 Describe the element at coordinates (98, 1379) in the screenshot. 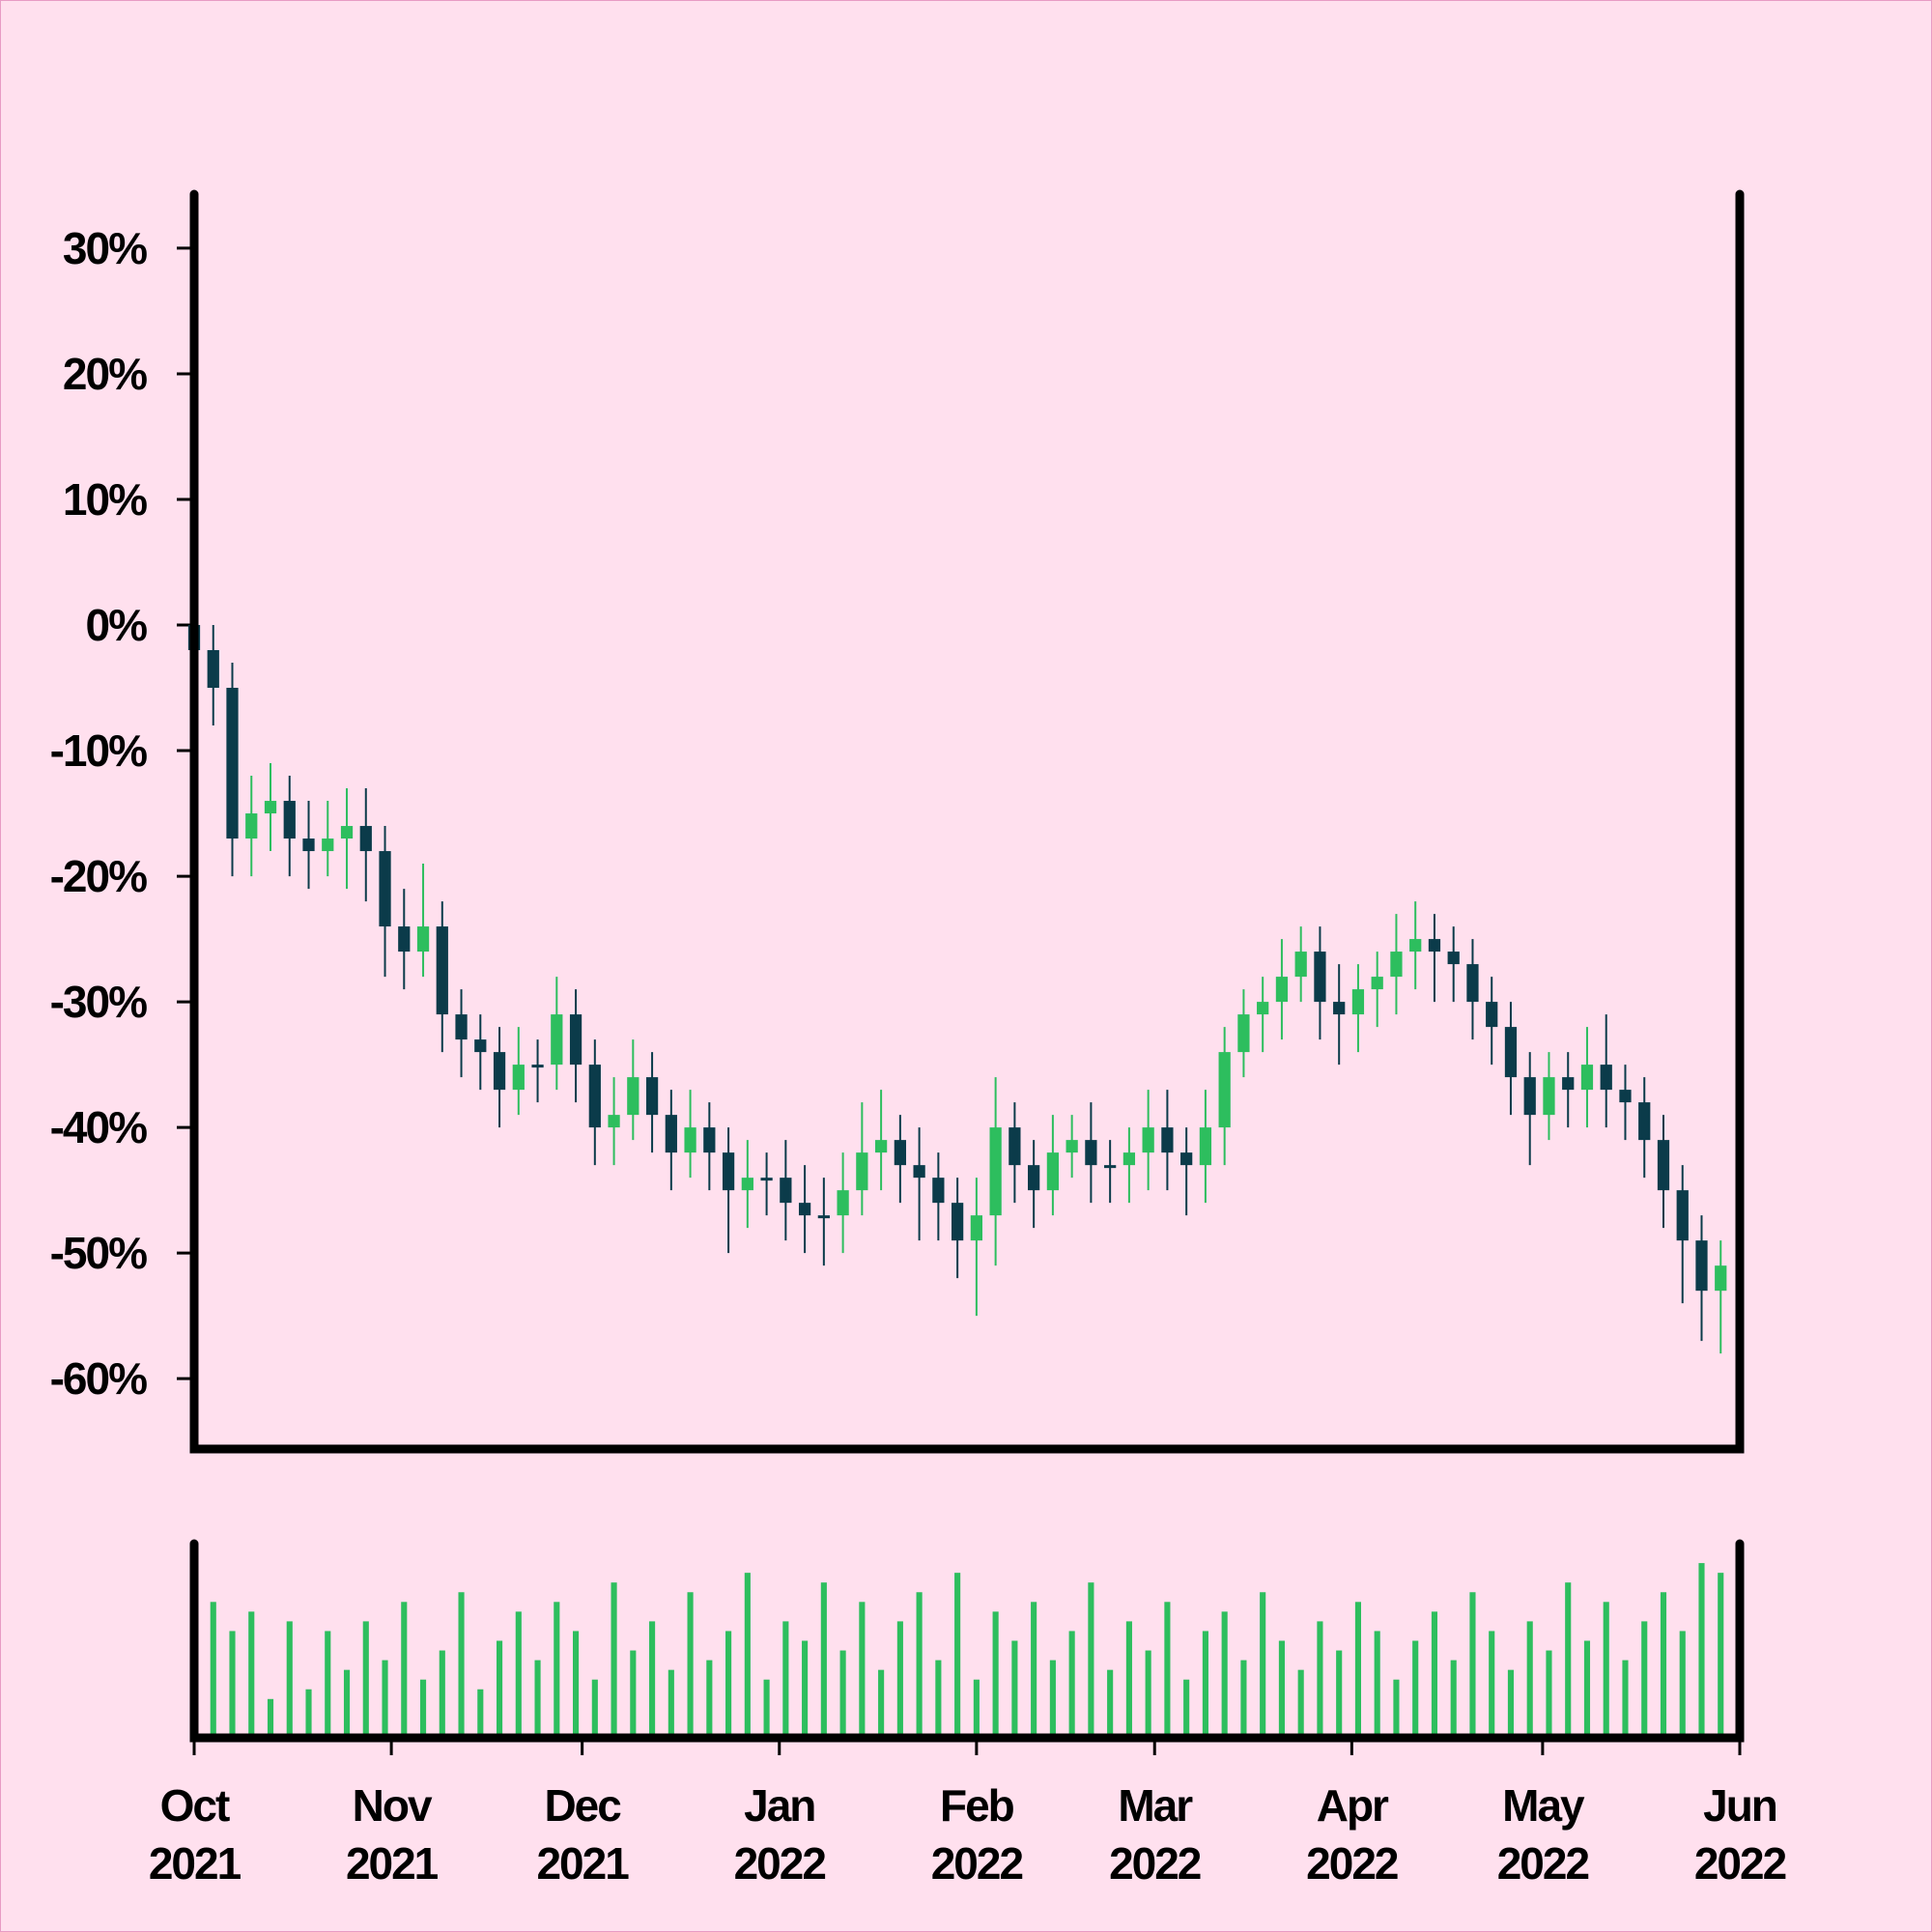

I see `y-tick-label: -60%` at that location.